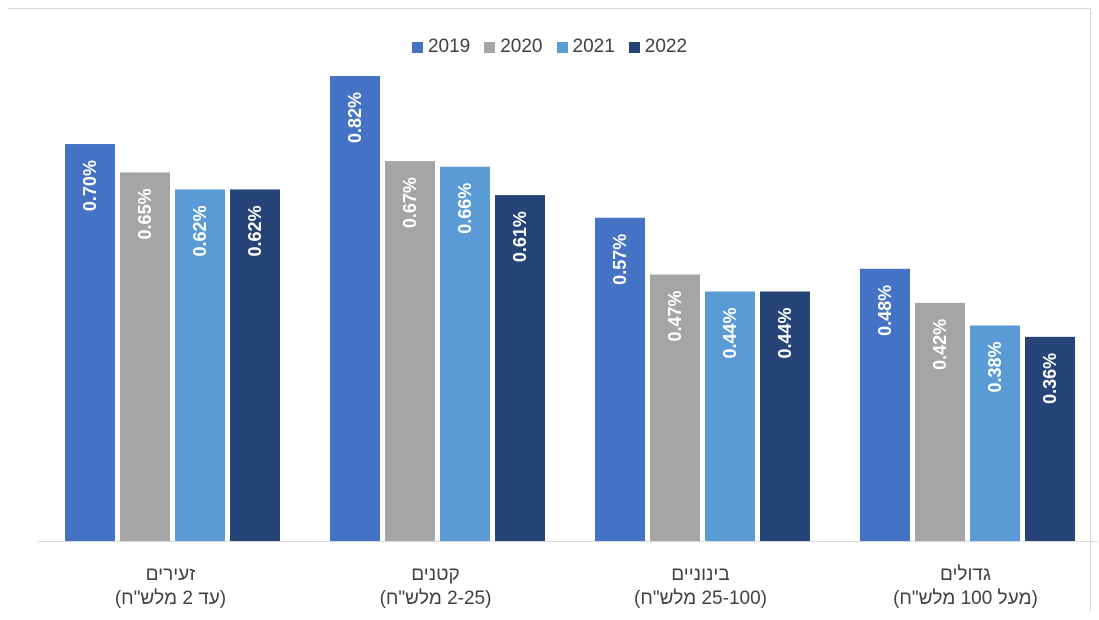 This screenshot has width=1099, height=620. What do you see at coordinates (885, 310) in the screenshot?
I see `data-label: 0.48%` at bounding box center [885, 310].